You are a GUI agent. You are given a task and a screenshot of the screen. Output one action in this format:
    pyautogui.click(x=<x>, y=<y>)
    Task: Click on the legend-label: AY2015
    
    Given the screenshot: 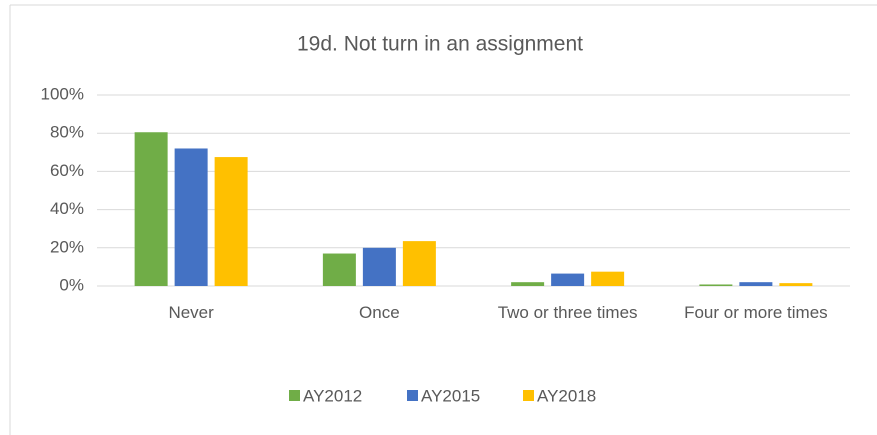 What is the action you would take?
    pyautogui.click(x=450, y=395)
    